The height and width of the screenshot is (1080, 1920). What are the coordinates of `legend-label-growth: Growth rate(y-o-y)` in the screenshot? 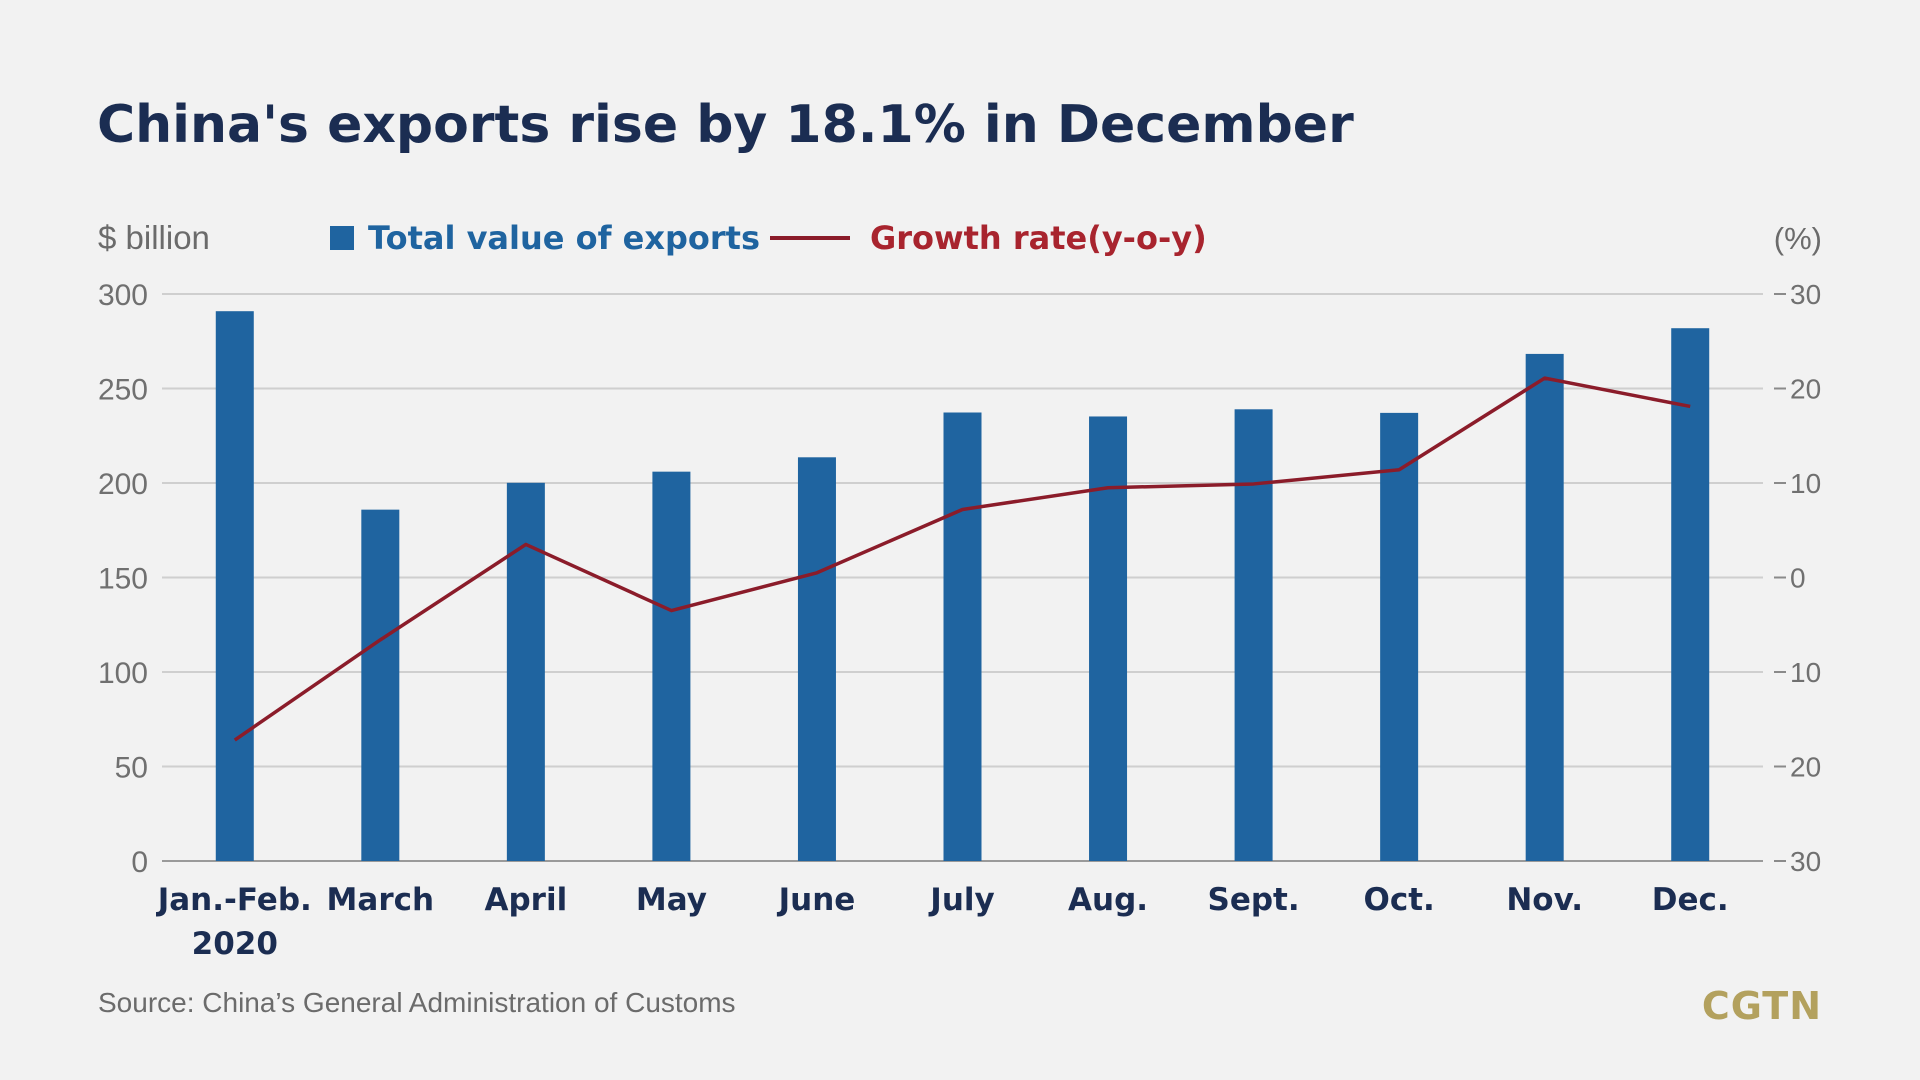 It's located at (1038, 238).